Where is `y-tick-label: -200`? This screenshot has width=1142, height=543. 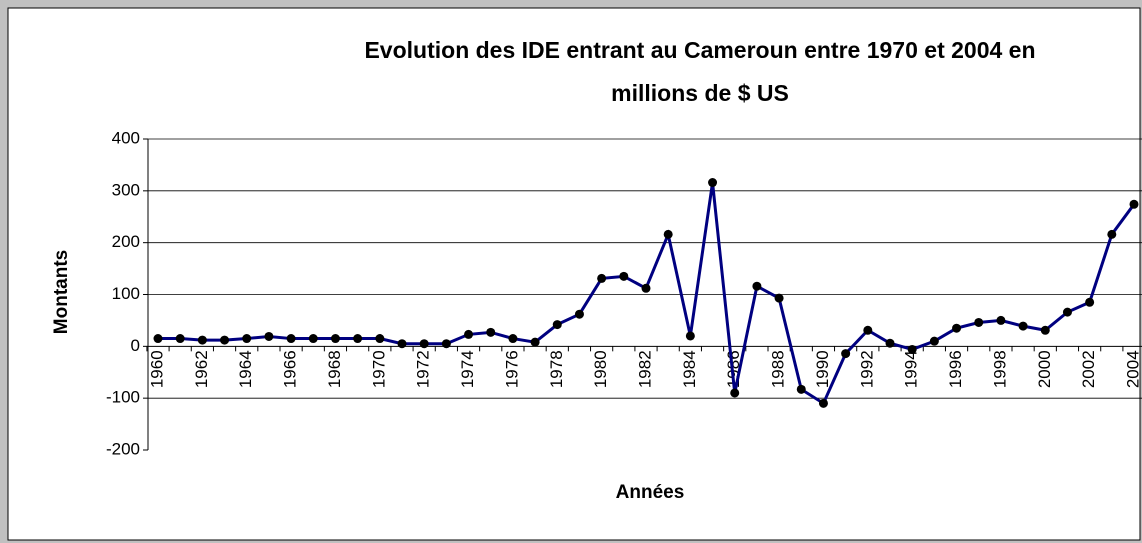 y-tick-label: -200 is located at coordinates (123, 448).